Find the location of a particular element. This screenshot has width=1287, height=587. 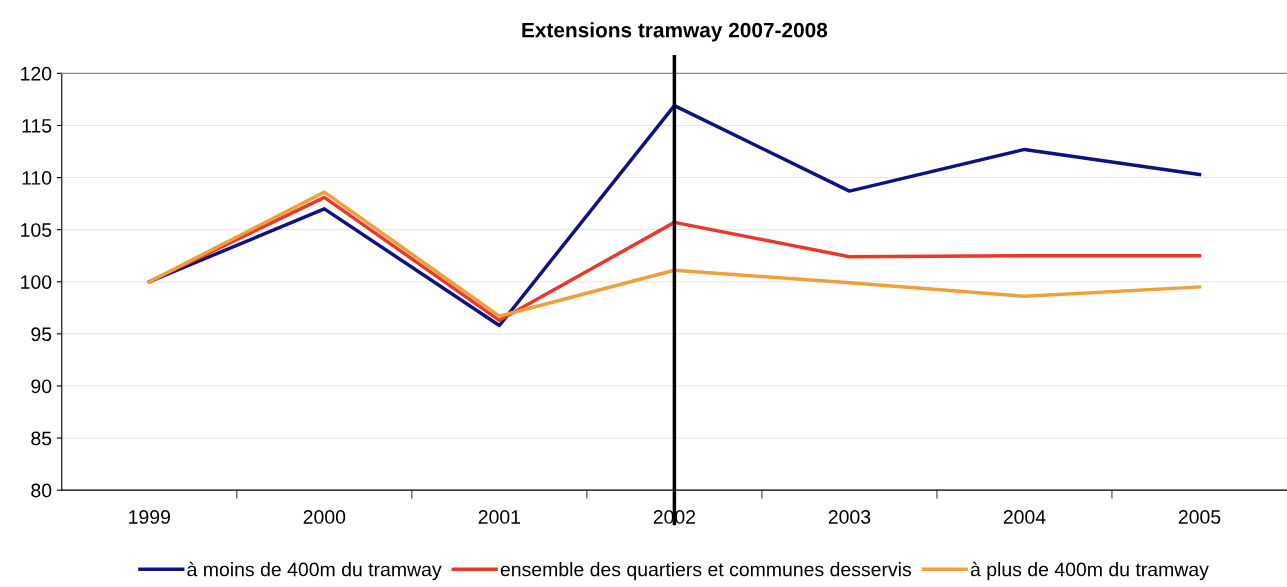

y-tick-label: 80 is located at coordinates (41, 490).